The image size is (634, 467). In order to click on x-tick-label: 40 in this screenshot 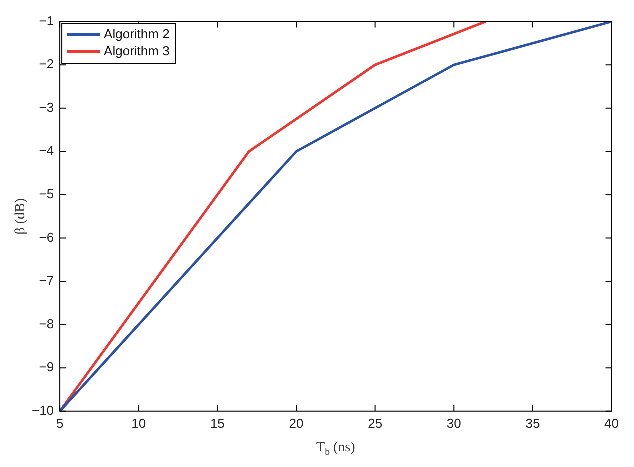, I will do `click(612, 423)`.